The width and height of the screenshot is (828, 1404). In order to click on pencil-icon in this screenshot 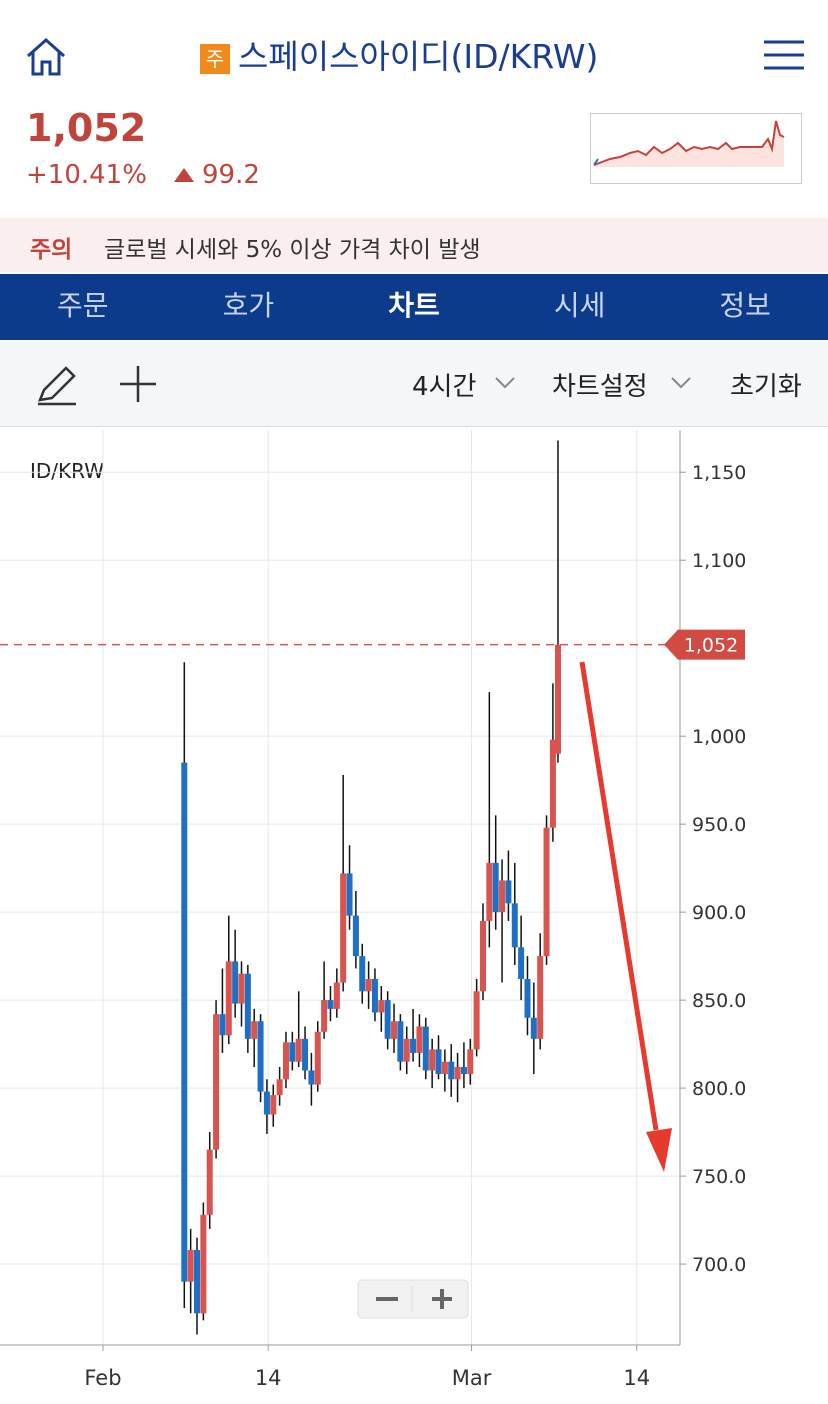, I will do `click(58, 384)`.